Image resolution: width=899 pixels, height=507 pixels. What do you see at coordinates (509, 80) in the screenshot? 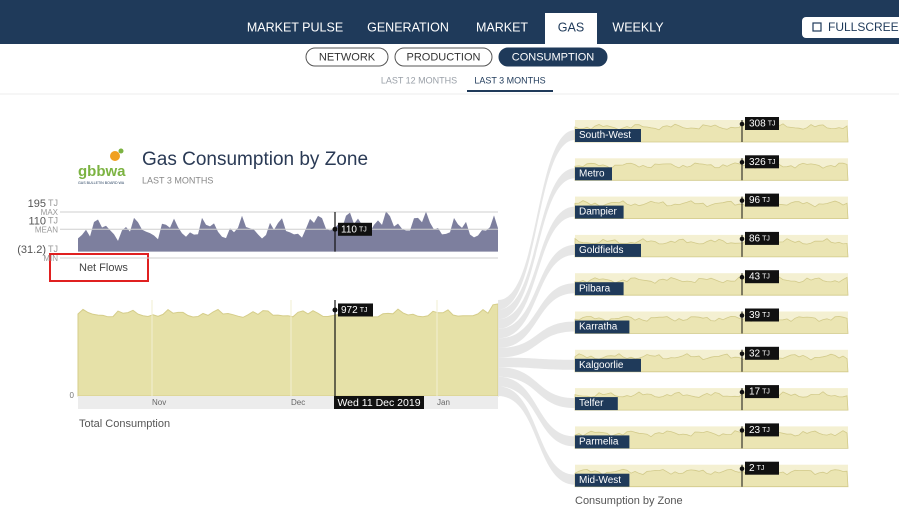
I see `period-tab: LAST 3 MONTHS` at bounding box center [509, 80].